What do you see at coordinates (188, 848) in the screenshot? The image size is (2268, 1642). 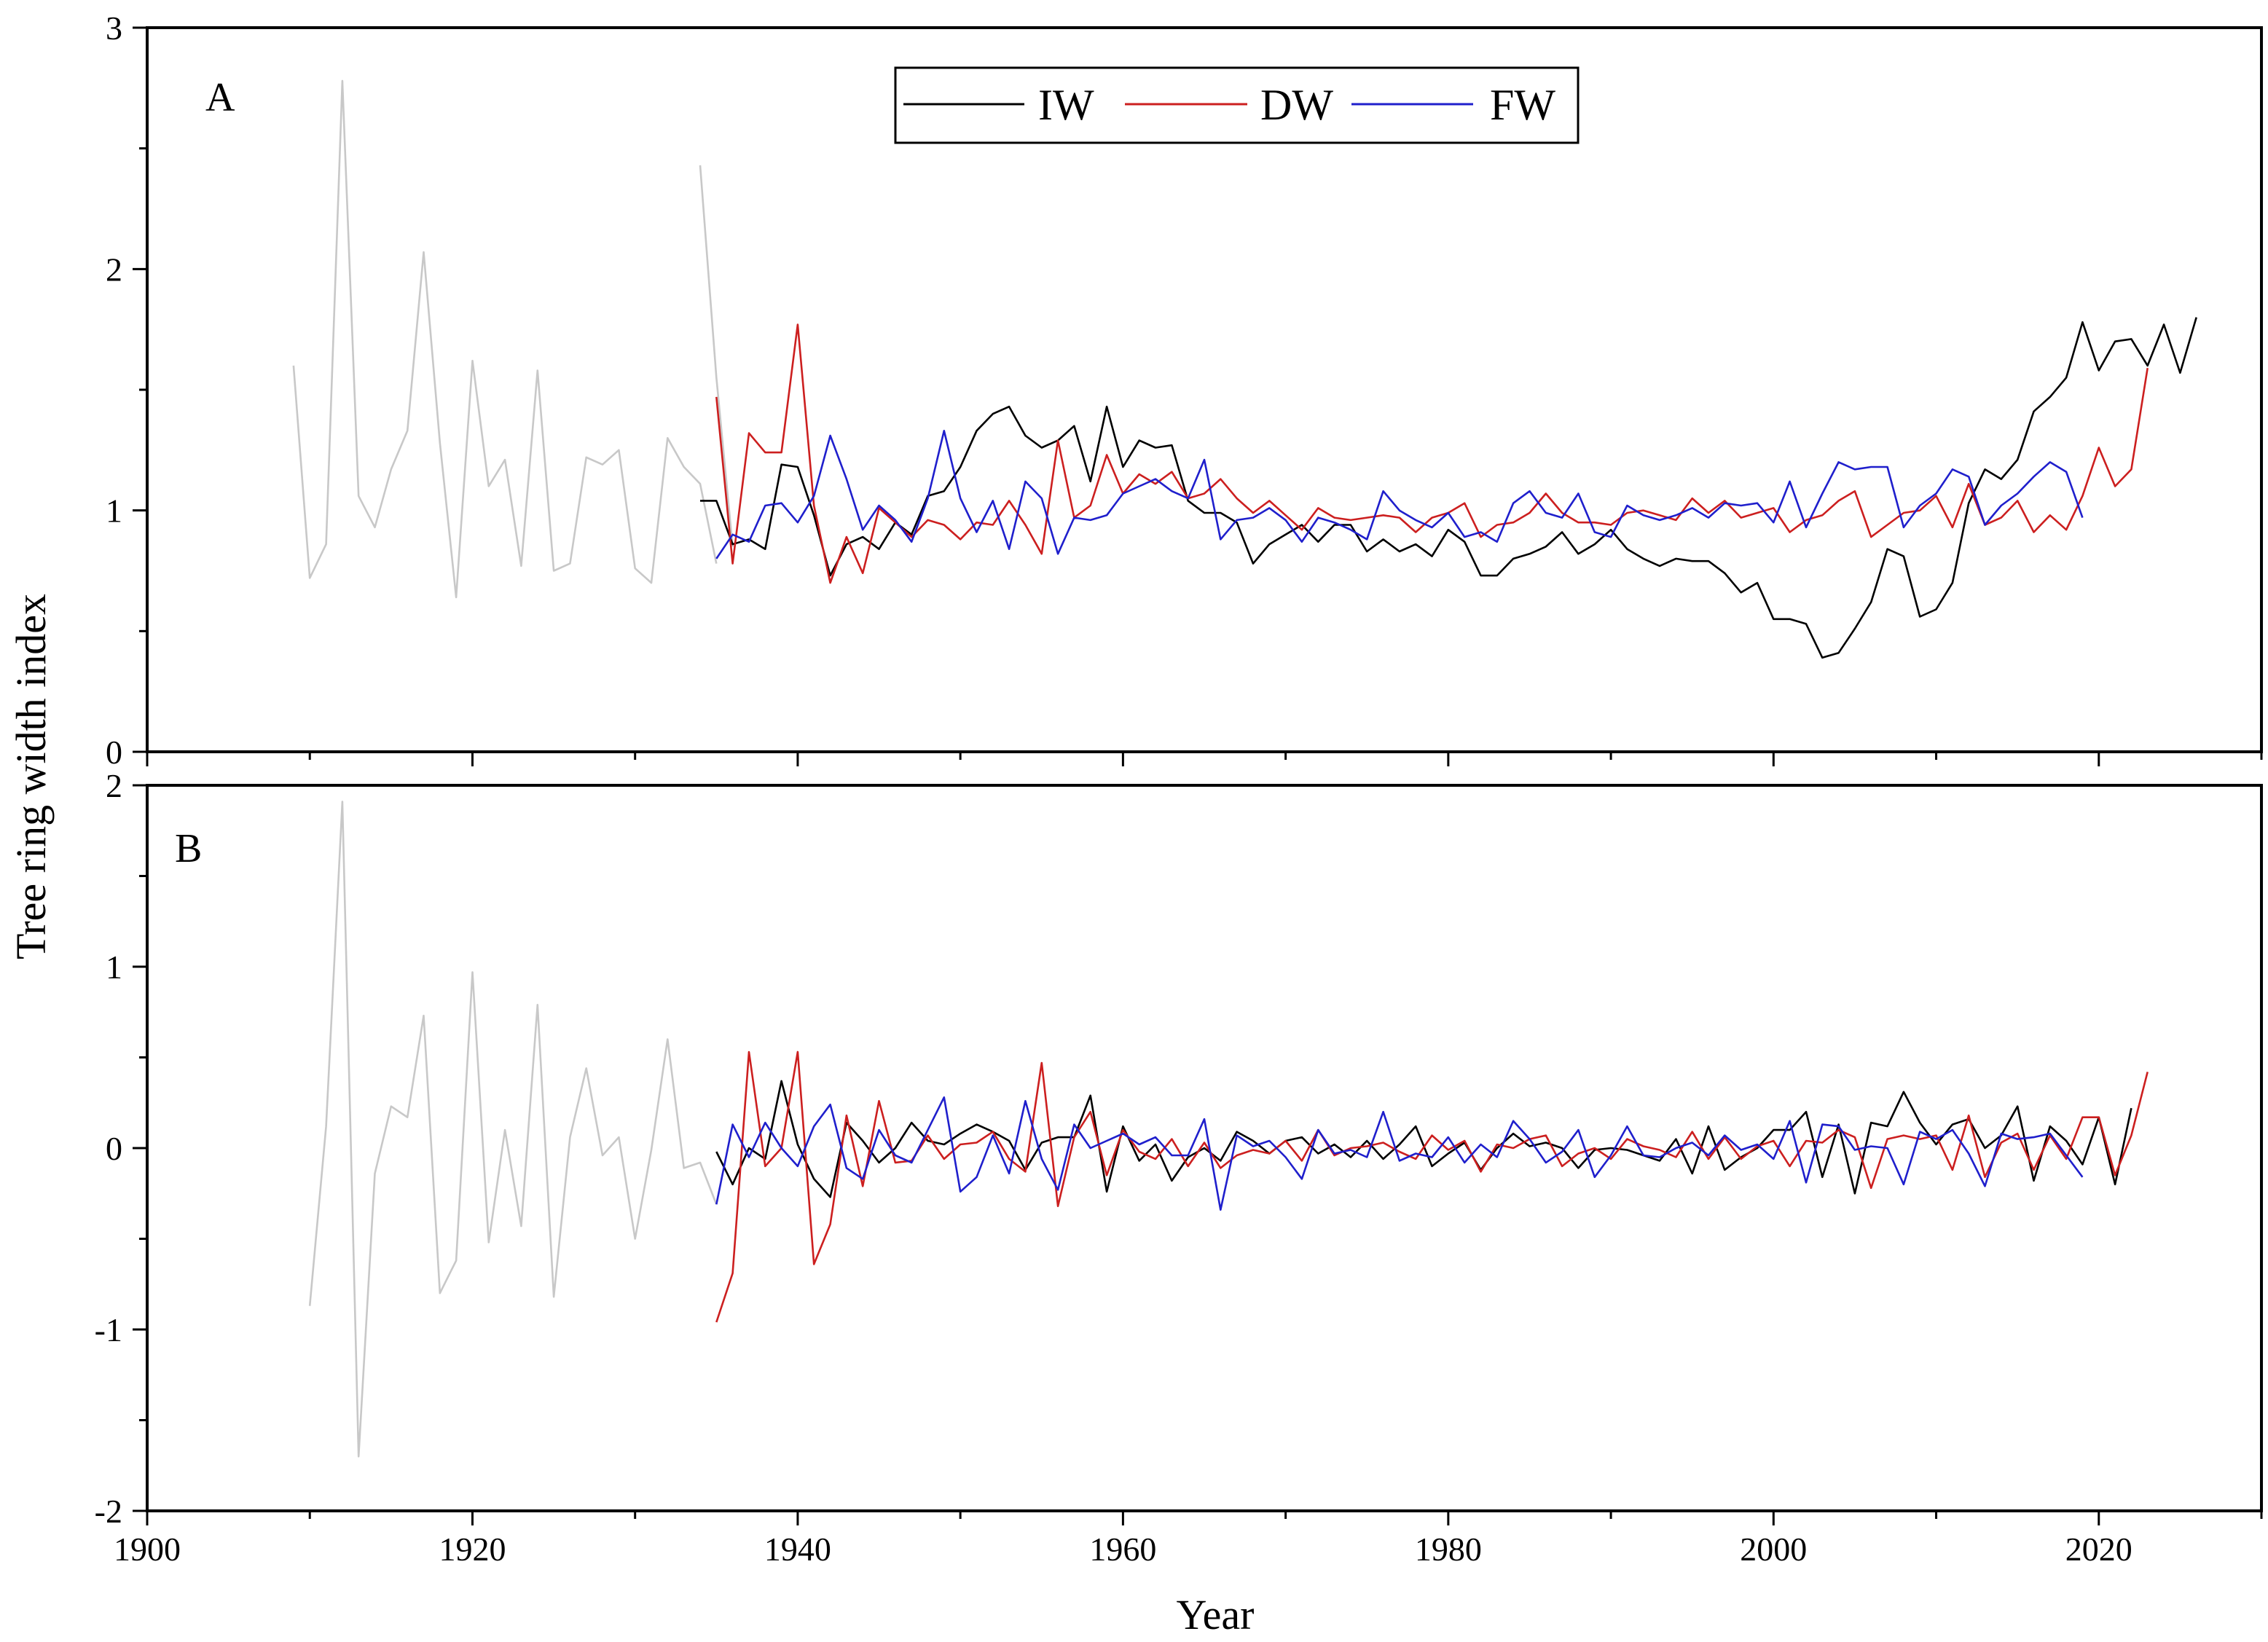 I see `panel-label: B` at bounding box center [188, 848].